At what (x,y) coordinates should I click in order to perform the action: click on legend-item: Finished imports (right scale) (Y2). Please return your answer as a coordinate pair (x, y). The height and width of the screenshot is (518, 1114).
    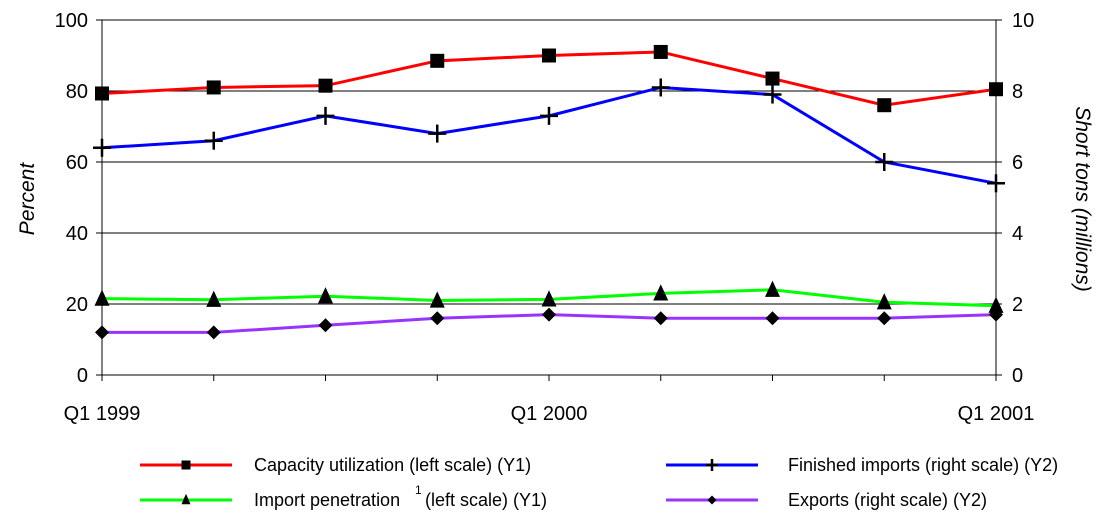
    Looking at the image, I should click on (862, 465).